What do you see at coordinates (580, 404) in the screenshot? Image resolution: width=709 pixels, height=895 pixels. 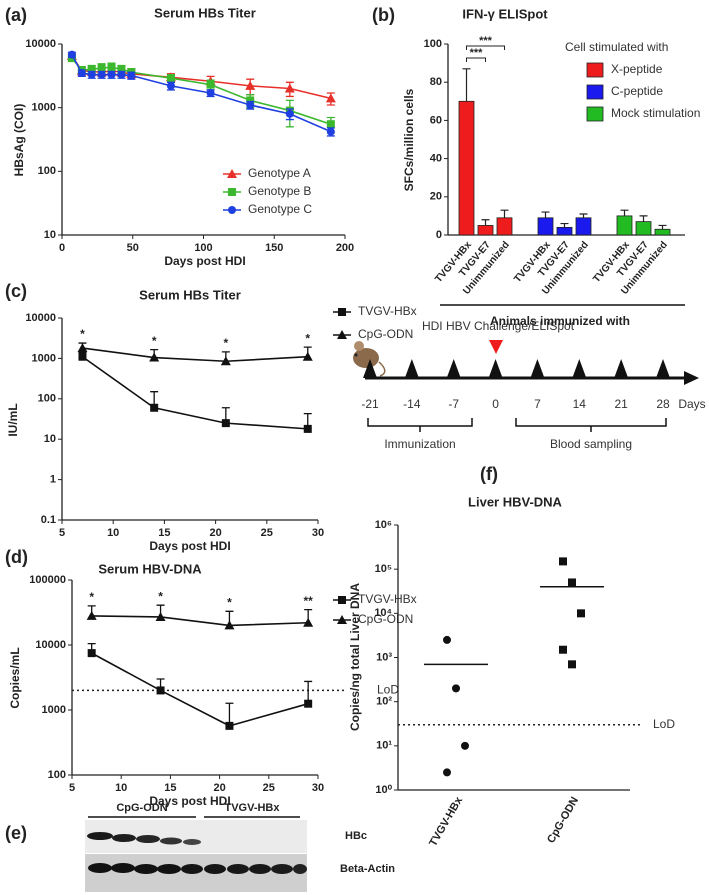 I see `timeline-label: 14` at bounding box center [580, 404].